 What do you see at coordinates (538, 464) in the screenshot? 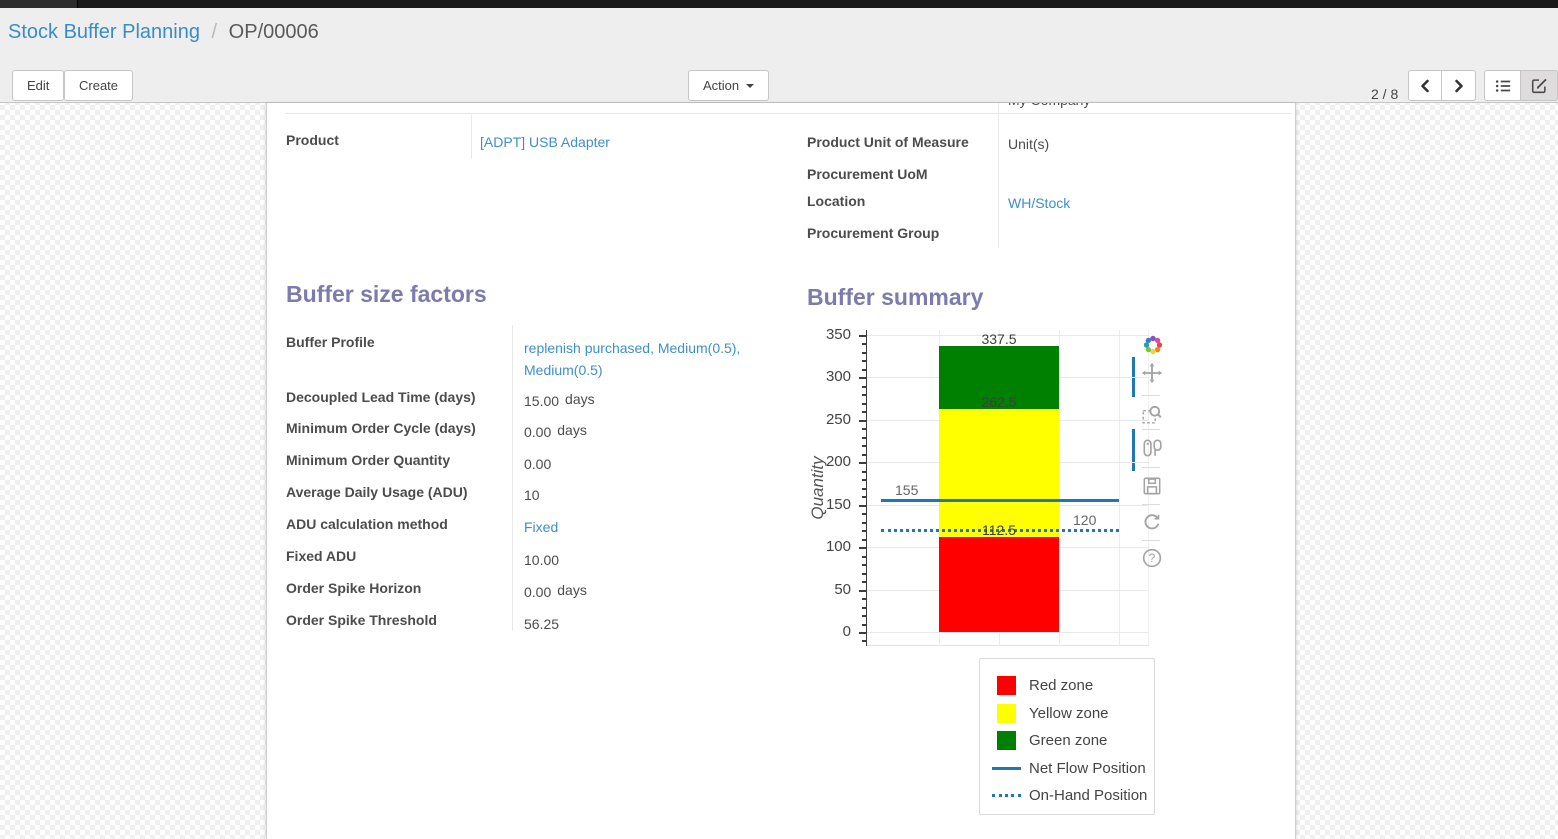
I see `min-order-qty-value: 0.00` at bounding box center [538, 464].